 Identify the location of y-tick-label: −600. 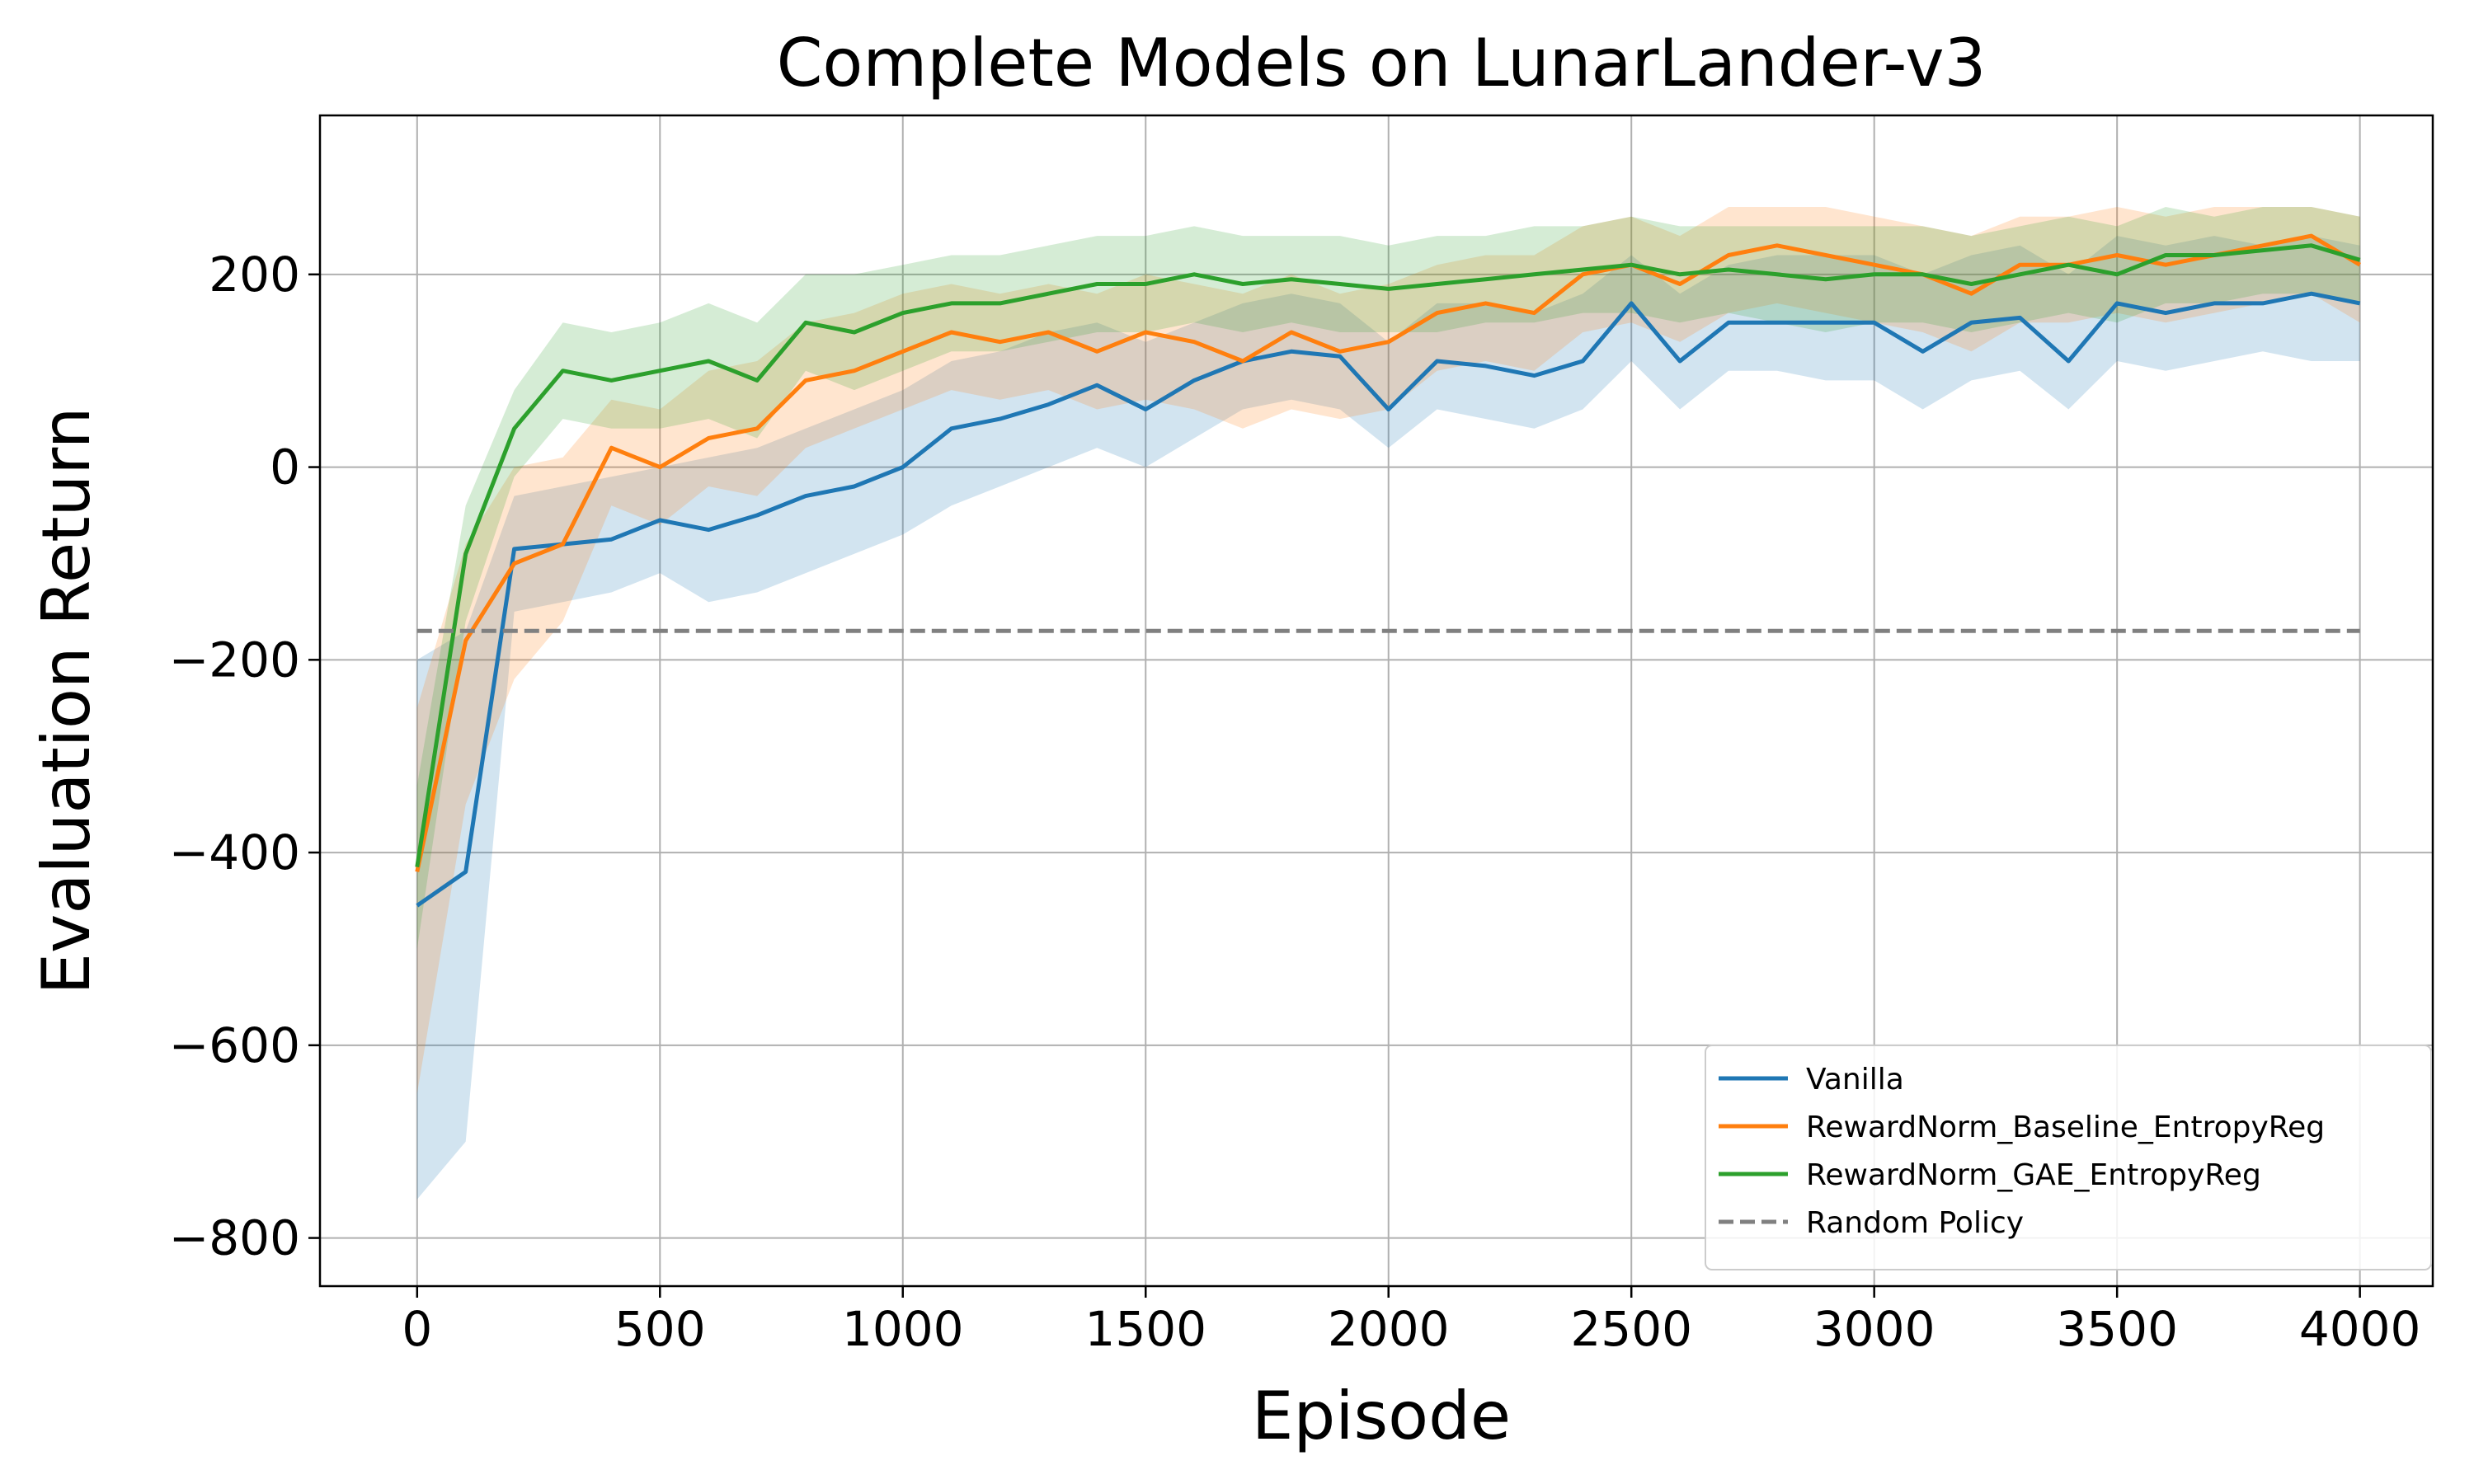
(234, 1045).